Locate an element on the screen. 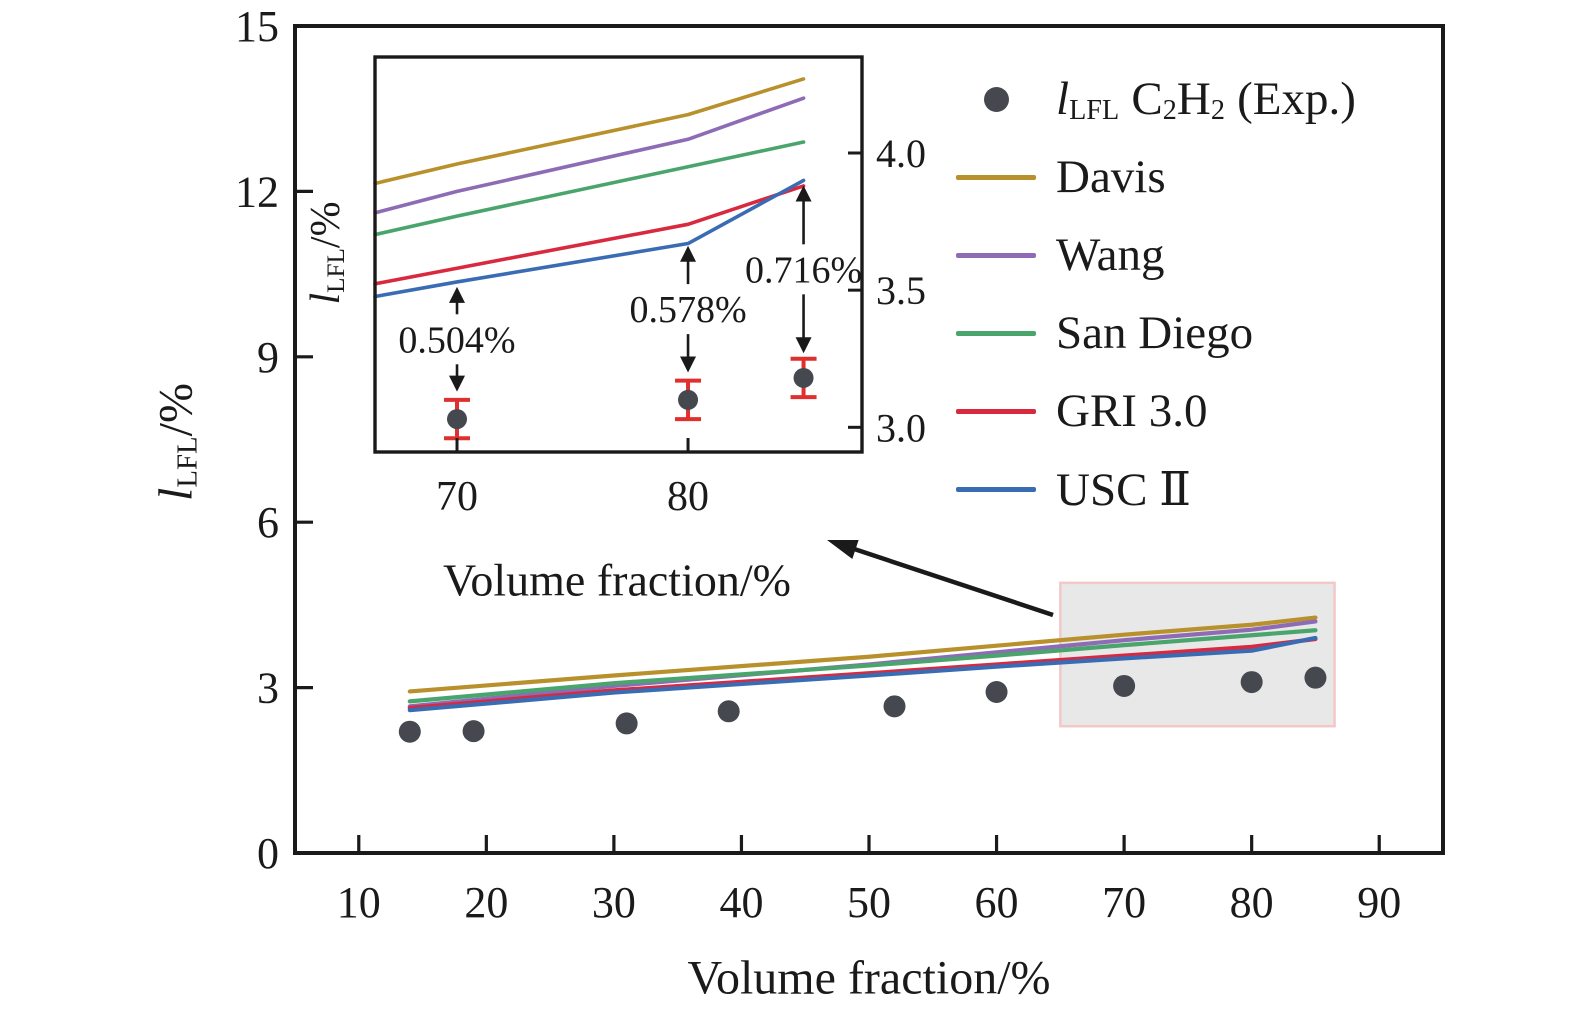 The image size is (1575, 1023). main-x-tick-label: 50 is located at coordinates (869, 902).